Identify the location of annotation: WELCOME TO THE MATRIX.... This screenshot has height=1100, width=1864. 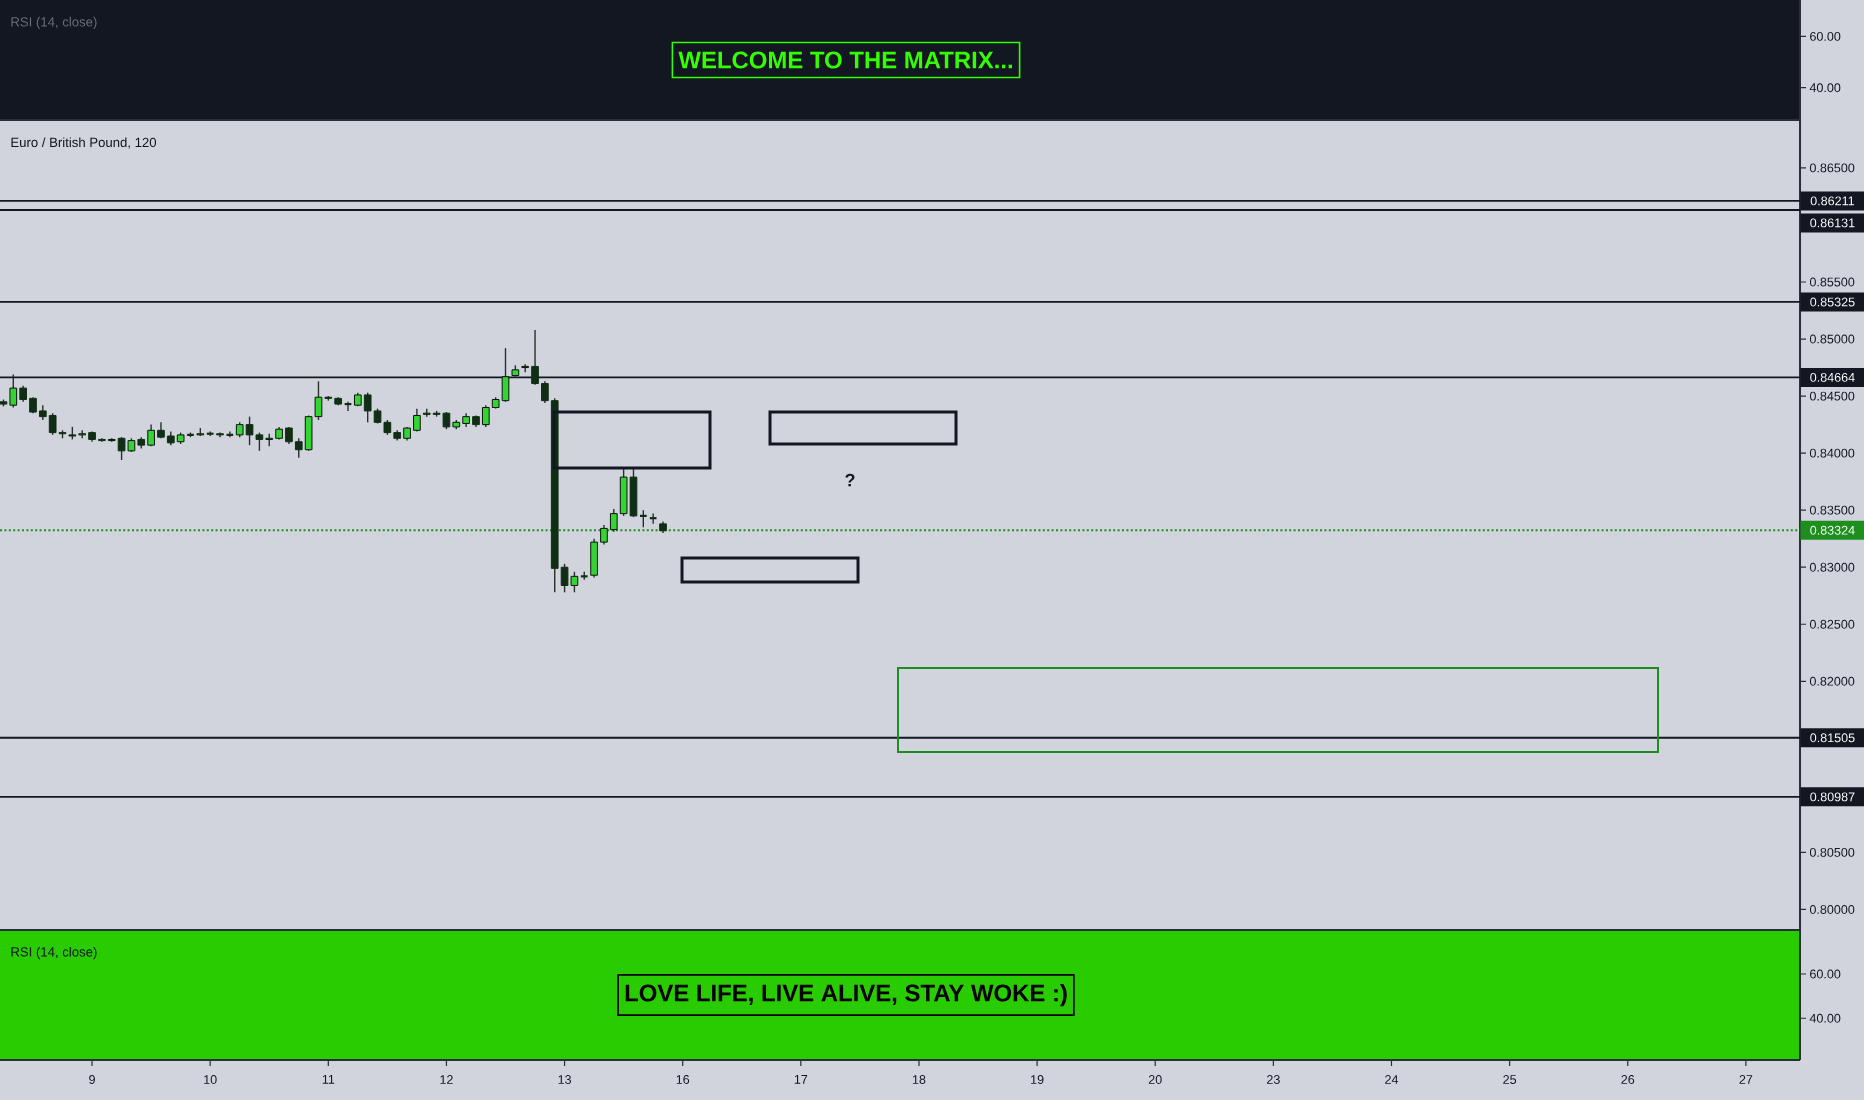
(845, 60).